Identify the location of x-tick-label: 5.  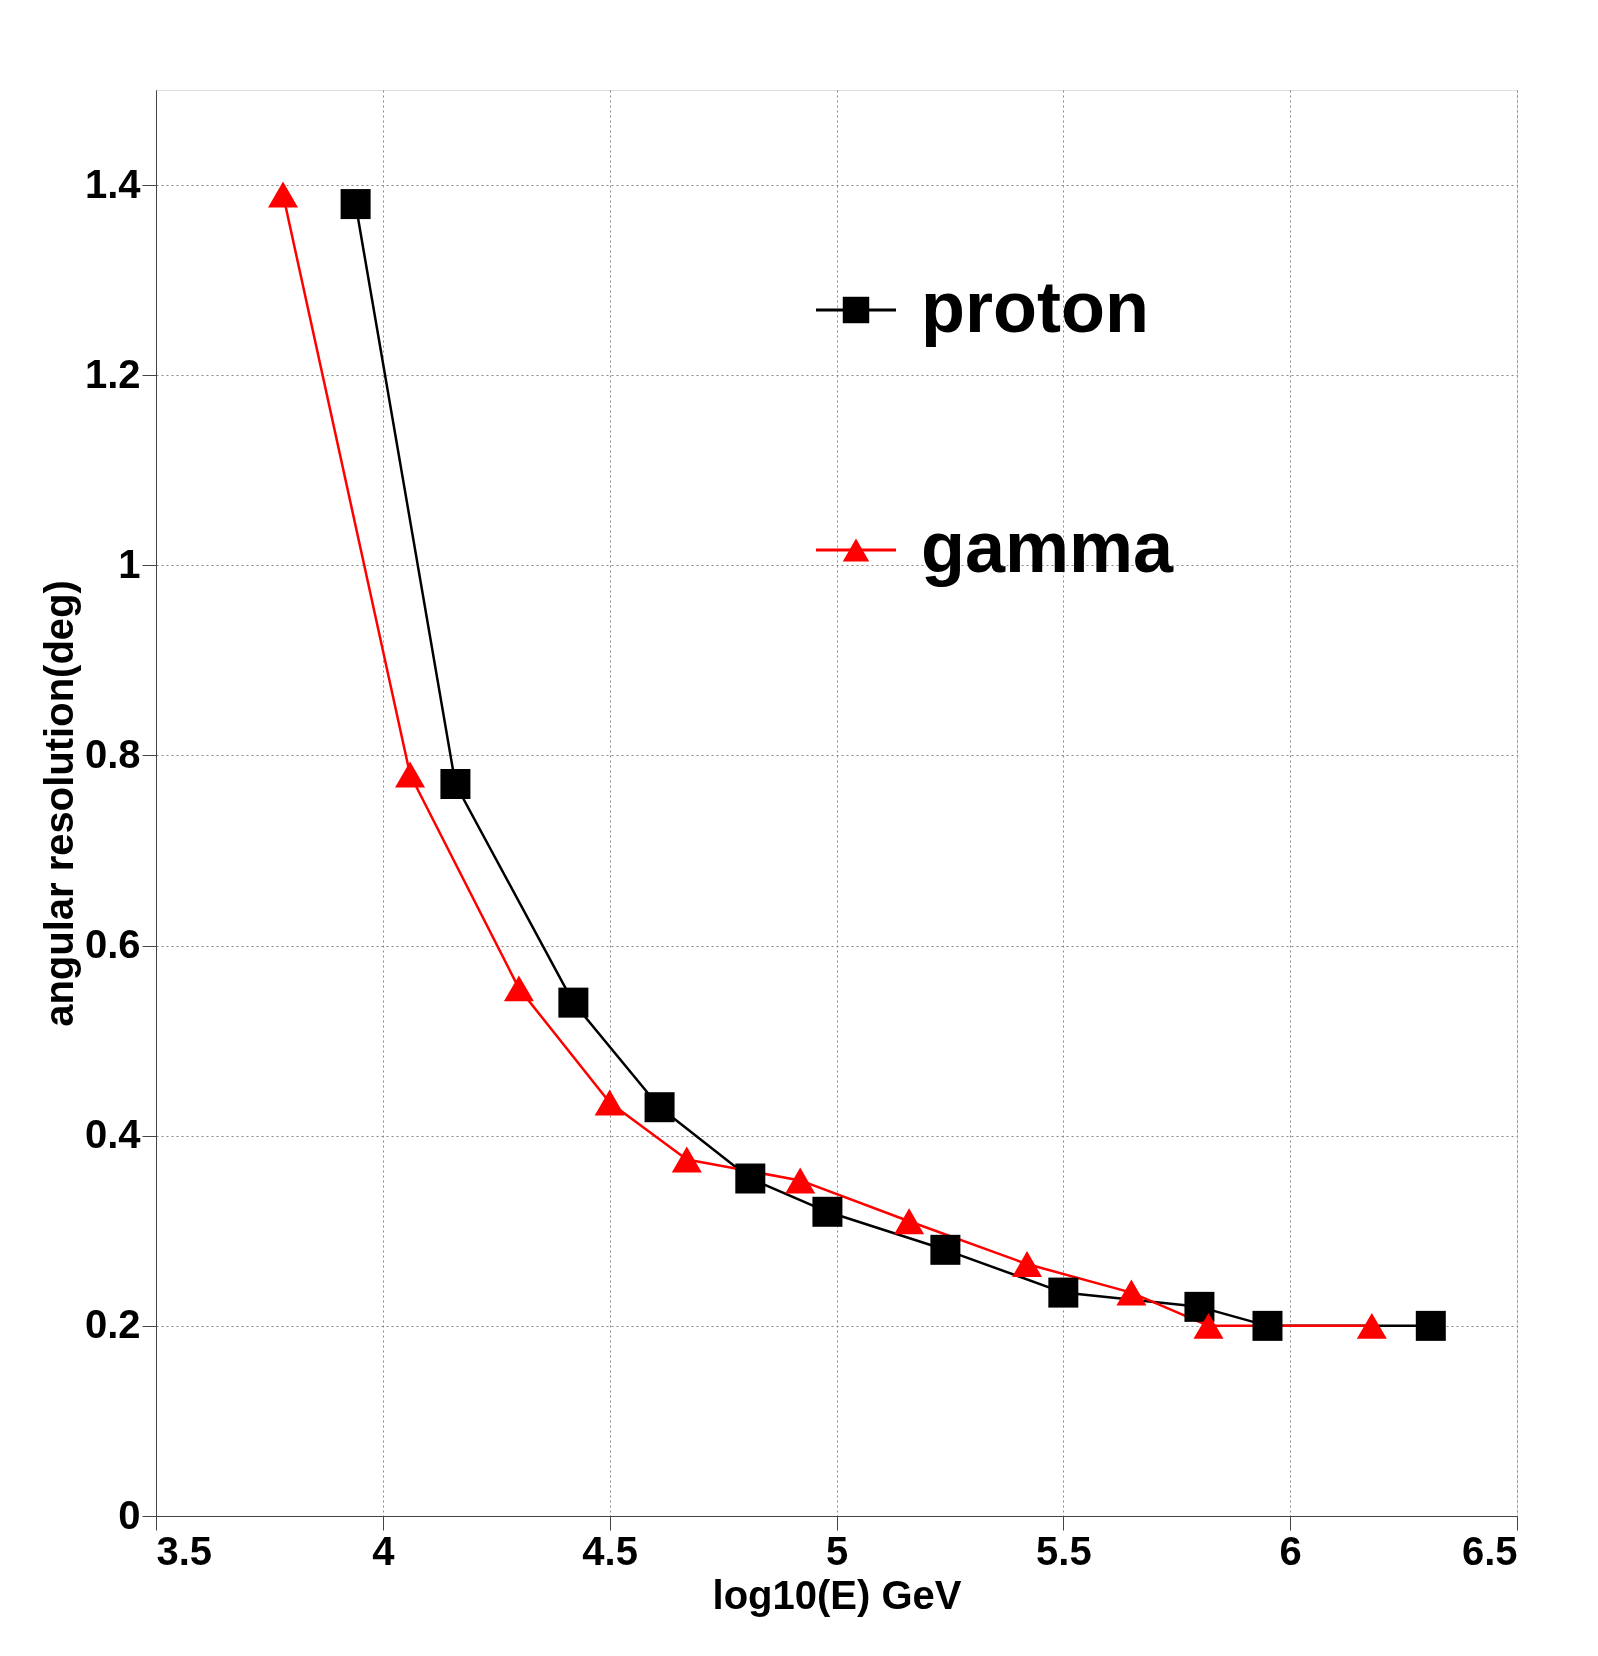
(837, 1550).